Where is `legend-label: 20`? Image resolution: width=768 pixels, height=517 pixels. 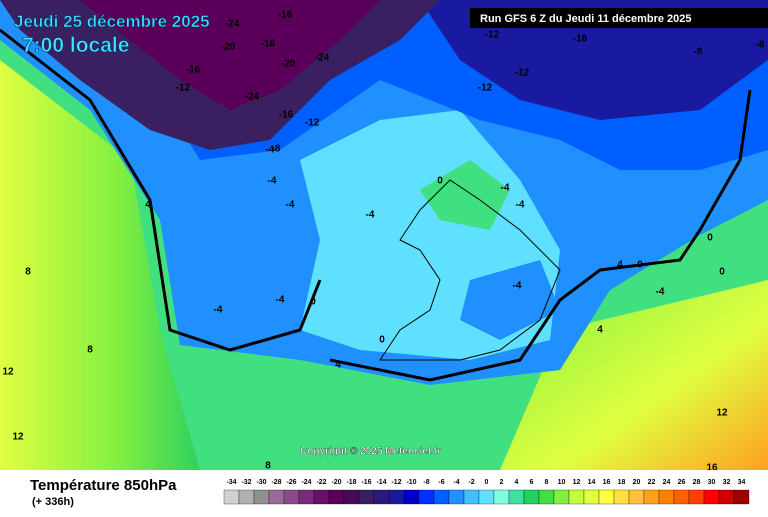 legend-label: 20 is located at coordinates (637, 482).